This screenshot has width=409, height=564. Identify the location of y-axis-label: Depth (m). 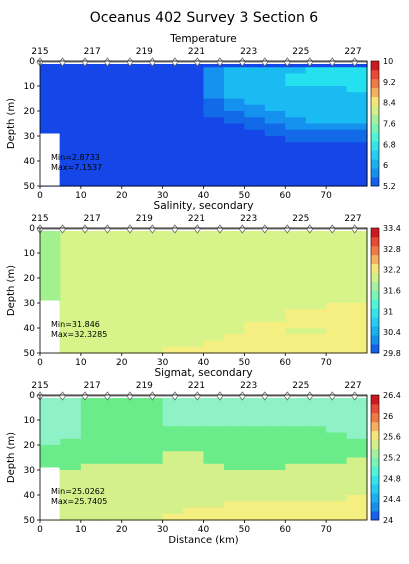
(11, 457).